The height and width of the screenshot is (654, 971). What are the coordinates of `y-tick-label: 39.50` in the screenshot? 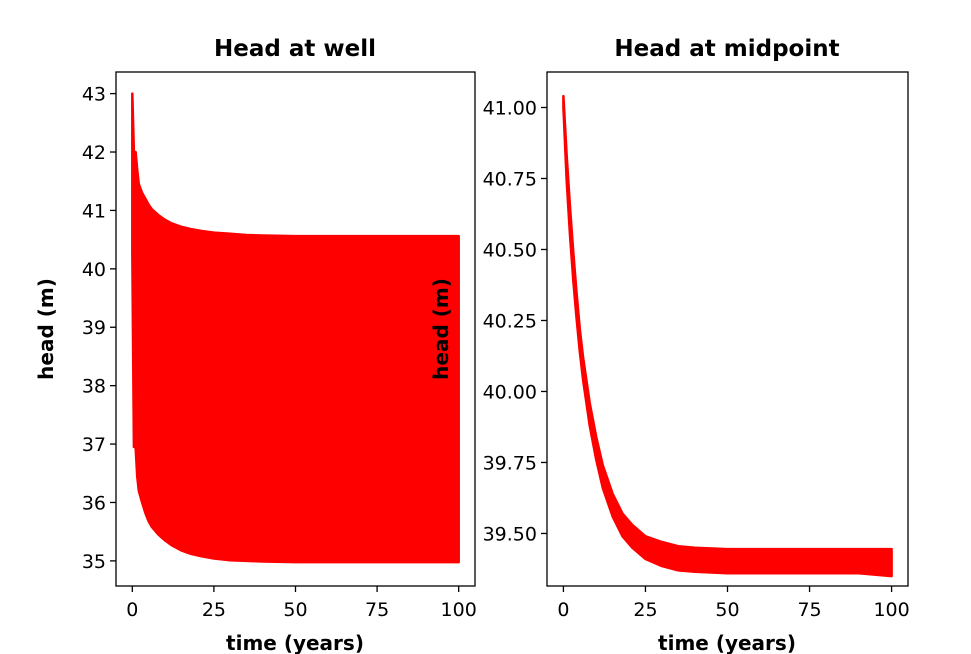 It's located at (510, 534).